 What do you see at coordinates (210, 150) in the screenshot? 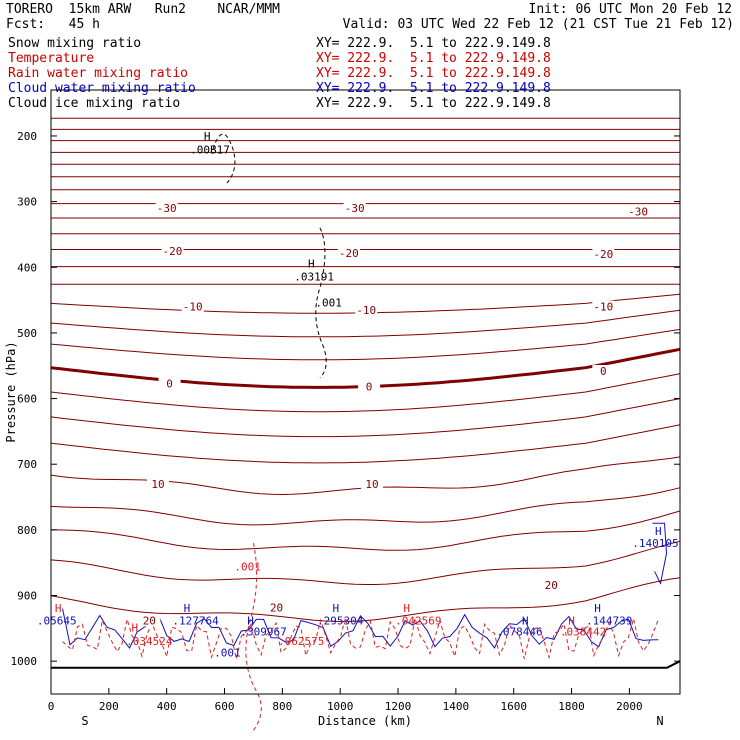
I see `maxima-label: .00B17` at bounding box center [210, 150].